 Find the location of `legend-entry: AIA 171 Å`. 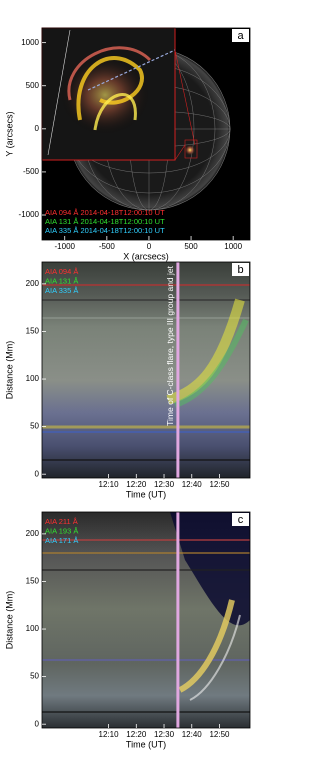

legend-entry: AIA 171 Å is located at coordinates (61, 540).